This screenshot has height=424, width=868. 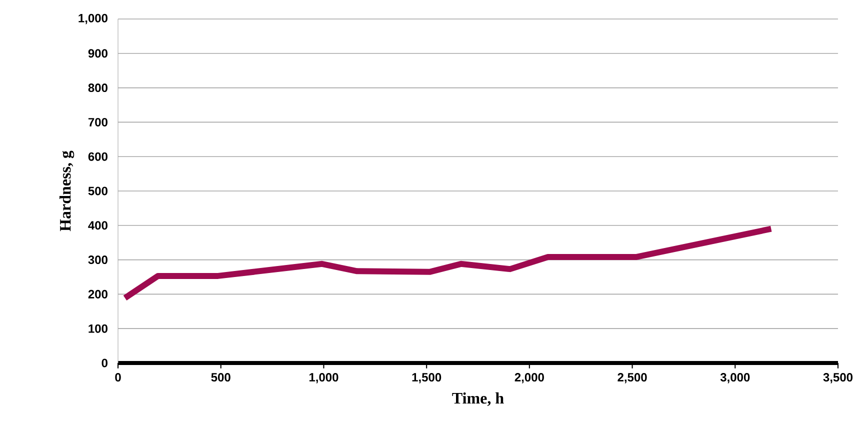 What do you see at coordinates (529, 378) in the screenshot?
I see `x-tick-label: 2,000` at bounding box center [529, 378].